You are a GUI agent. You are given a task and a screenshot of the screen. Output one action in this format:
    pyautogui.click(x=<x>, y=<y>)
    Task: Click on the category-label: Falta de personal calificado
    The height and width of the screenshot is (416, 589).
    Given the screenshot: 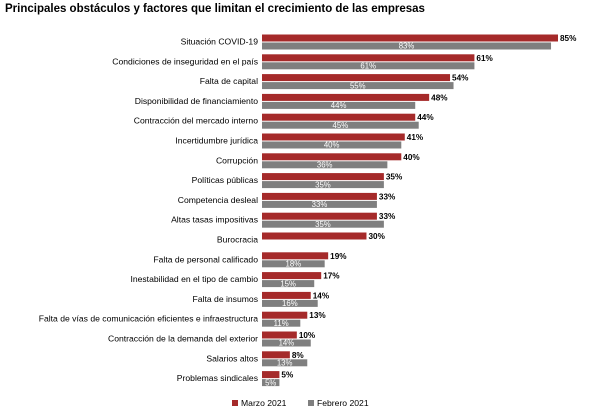 What is the action you would take?
    pyautogui.click(x=205, y=259)
    